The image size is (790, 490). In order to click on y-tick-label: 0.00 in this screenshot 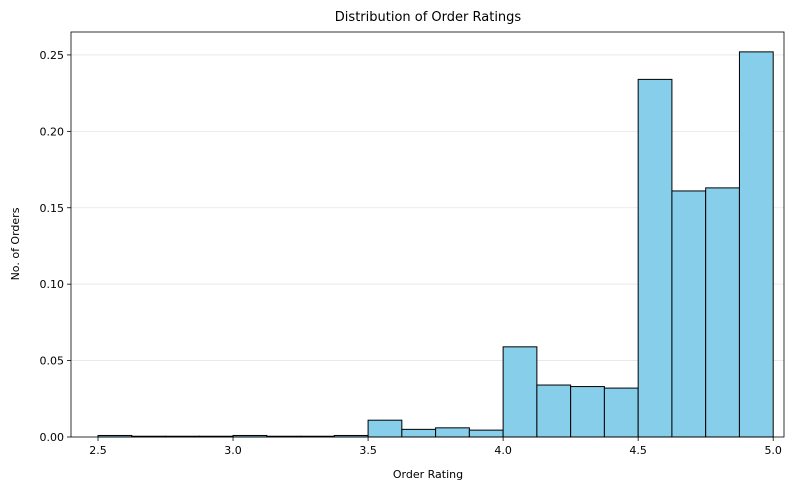, I will do `click(52, 437)`.